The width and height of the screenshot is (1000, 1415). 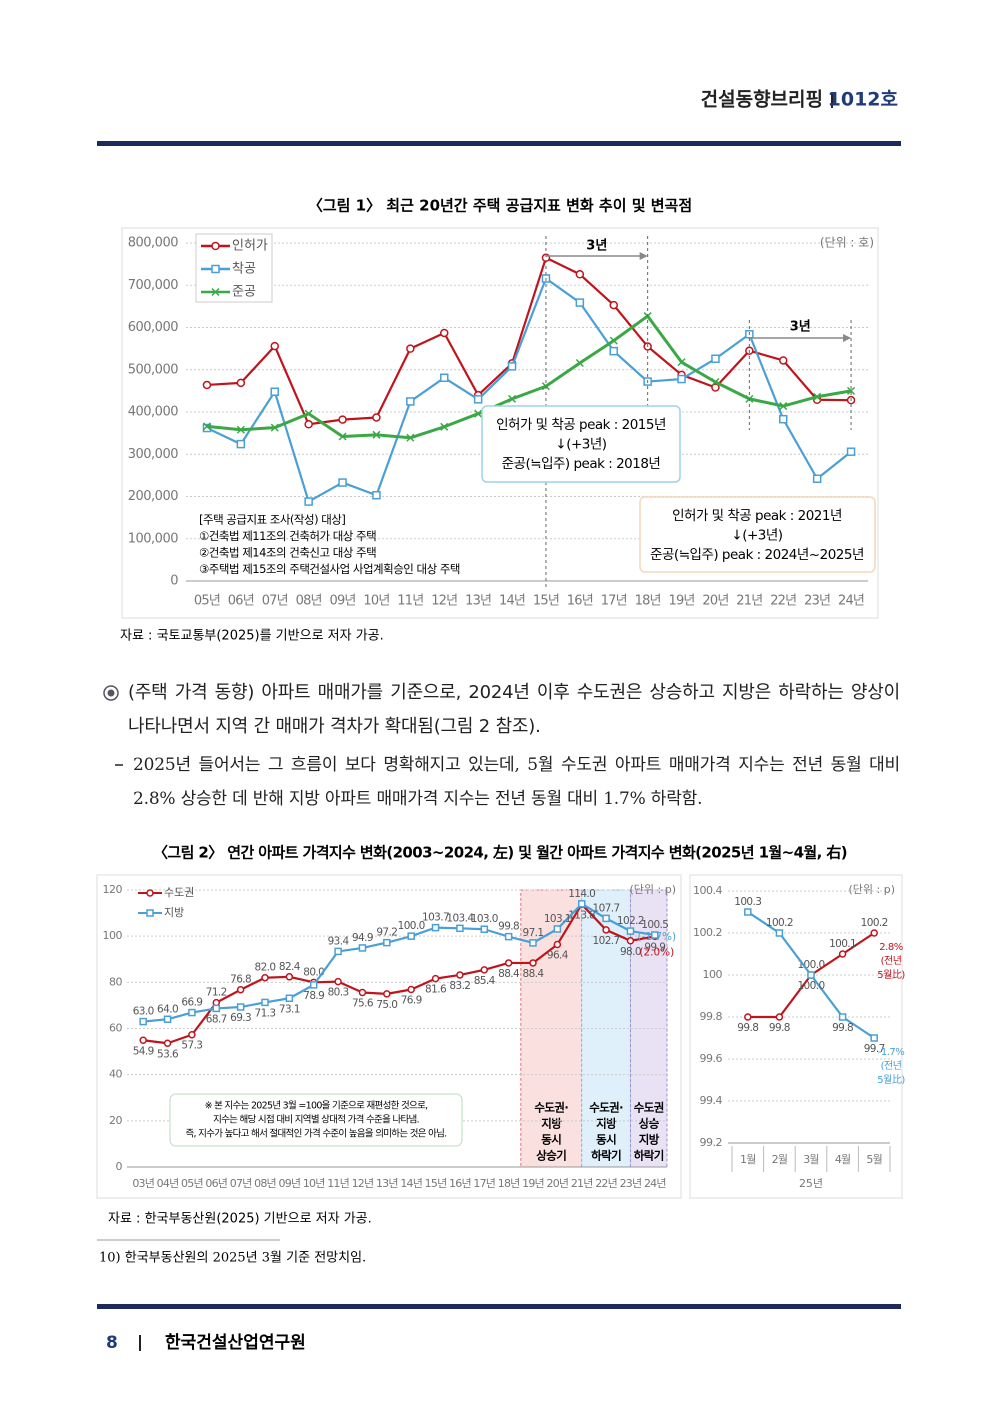 What do you see at coordinates (287, 553) in the screenshot?
I see `note-text: ②건축법 제14조의 건축신고 대상 주택` at bounding box center [287, 553].